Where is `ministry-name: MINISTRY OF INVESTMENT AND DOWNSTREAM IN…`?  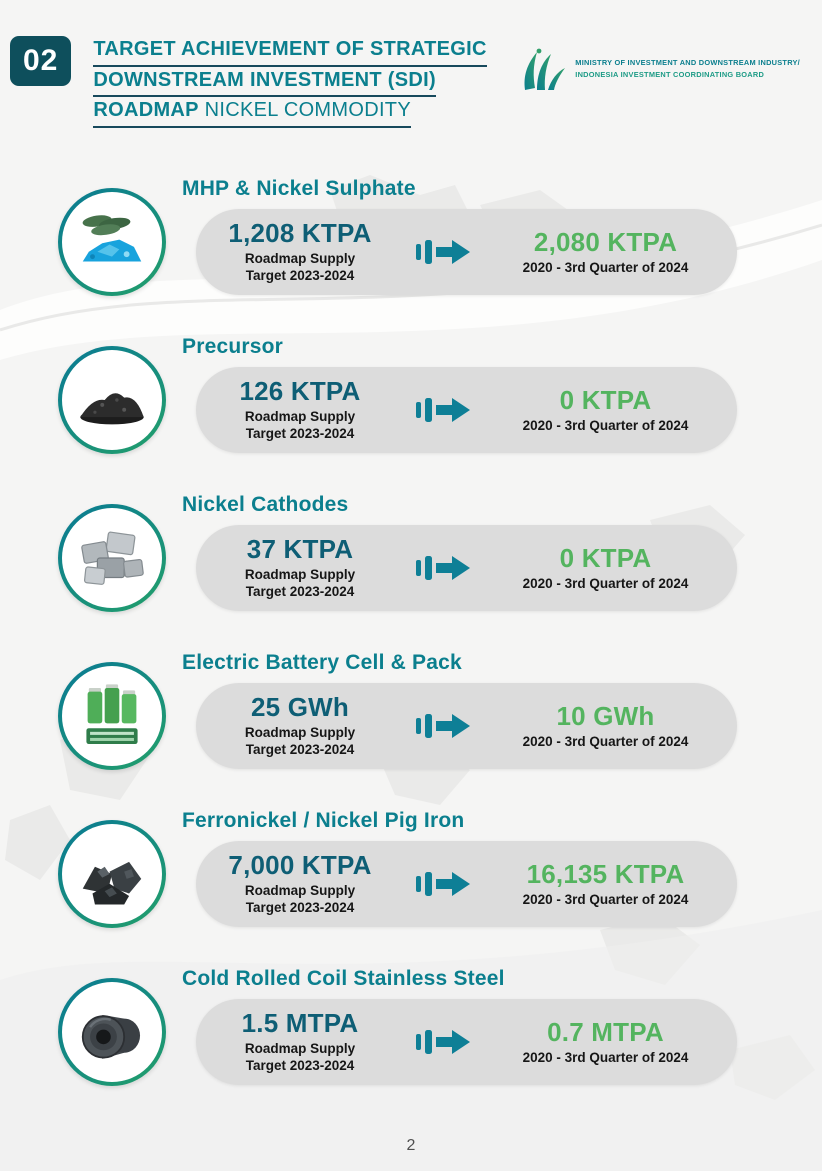
ministry-name: MINISTRY OF INVESTMENT AND DOWNSTREAM IN… is located at coordinates (687, 69).